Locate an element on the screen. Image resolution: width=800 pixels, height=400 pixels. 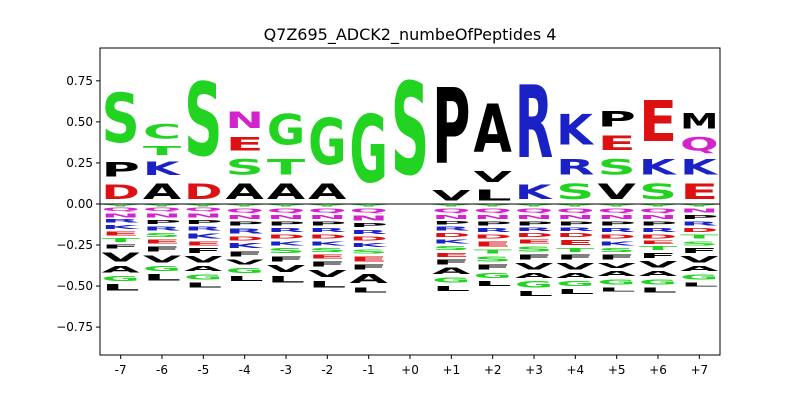
logo-letter-s-neg--2: S is located at coordinates (327, 250).